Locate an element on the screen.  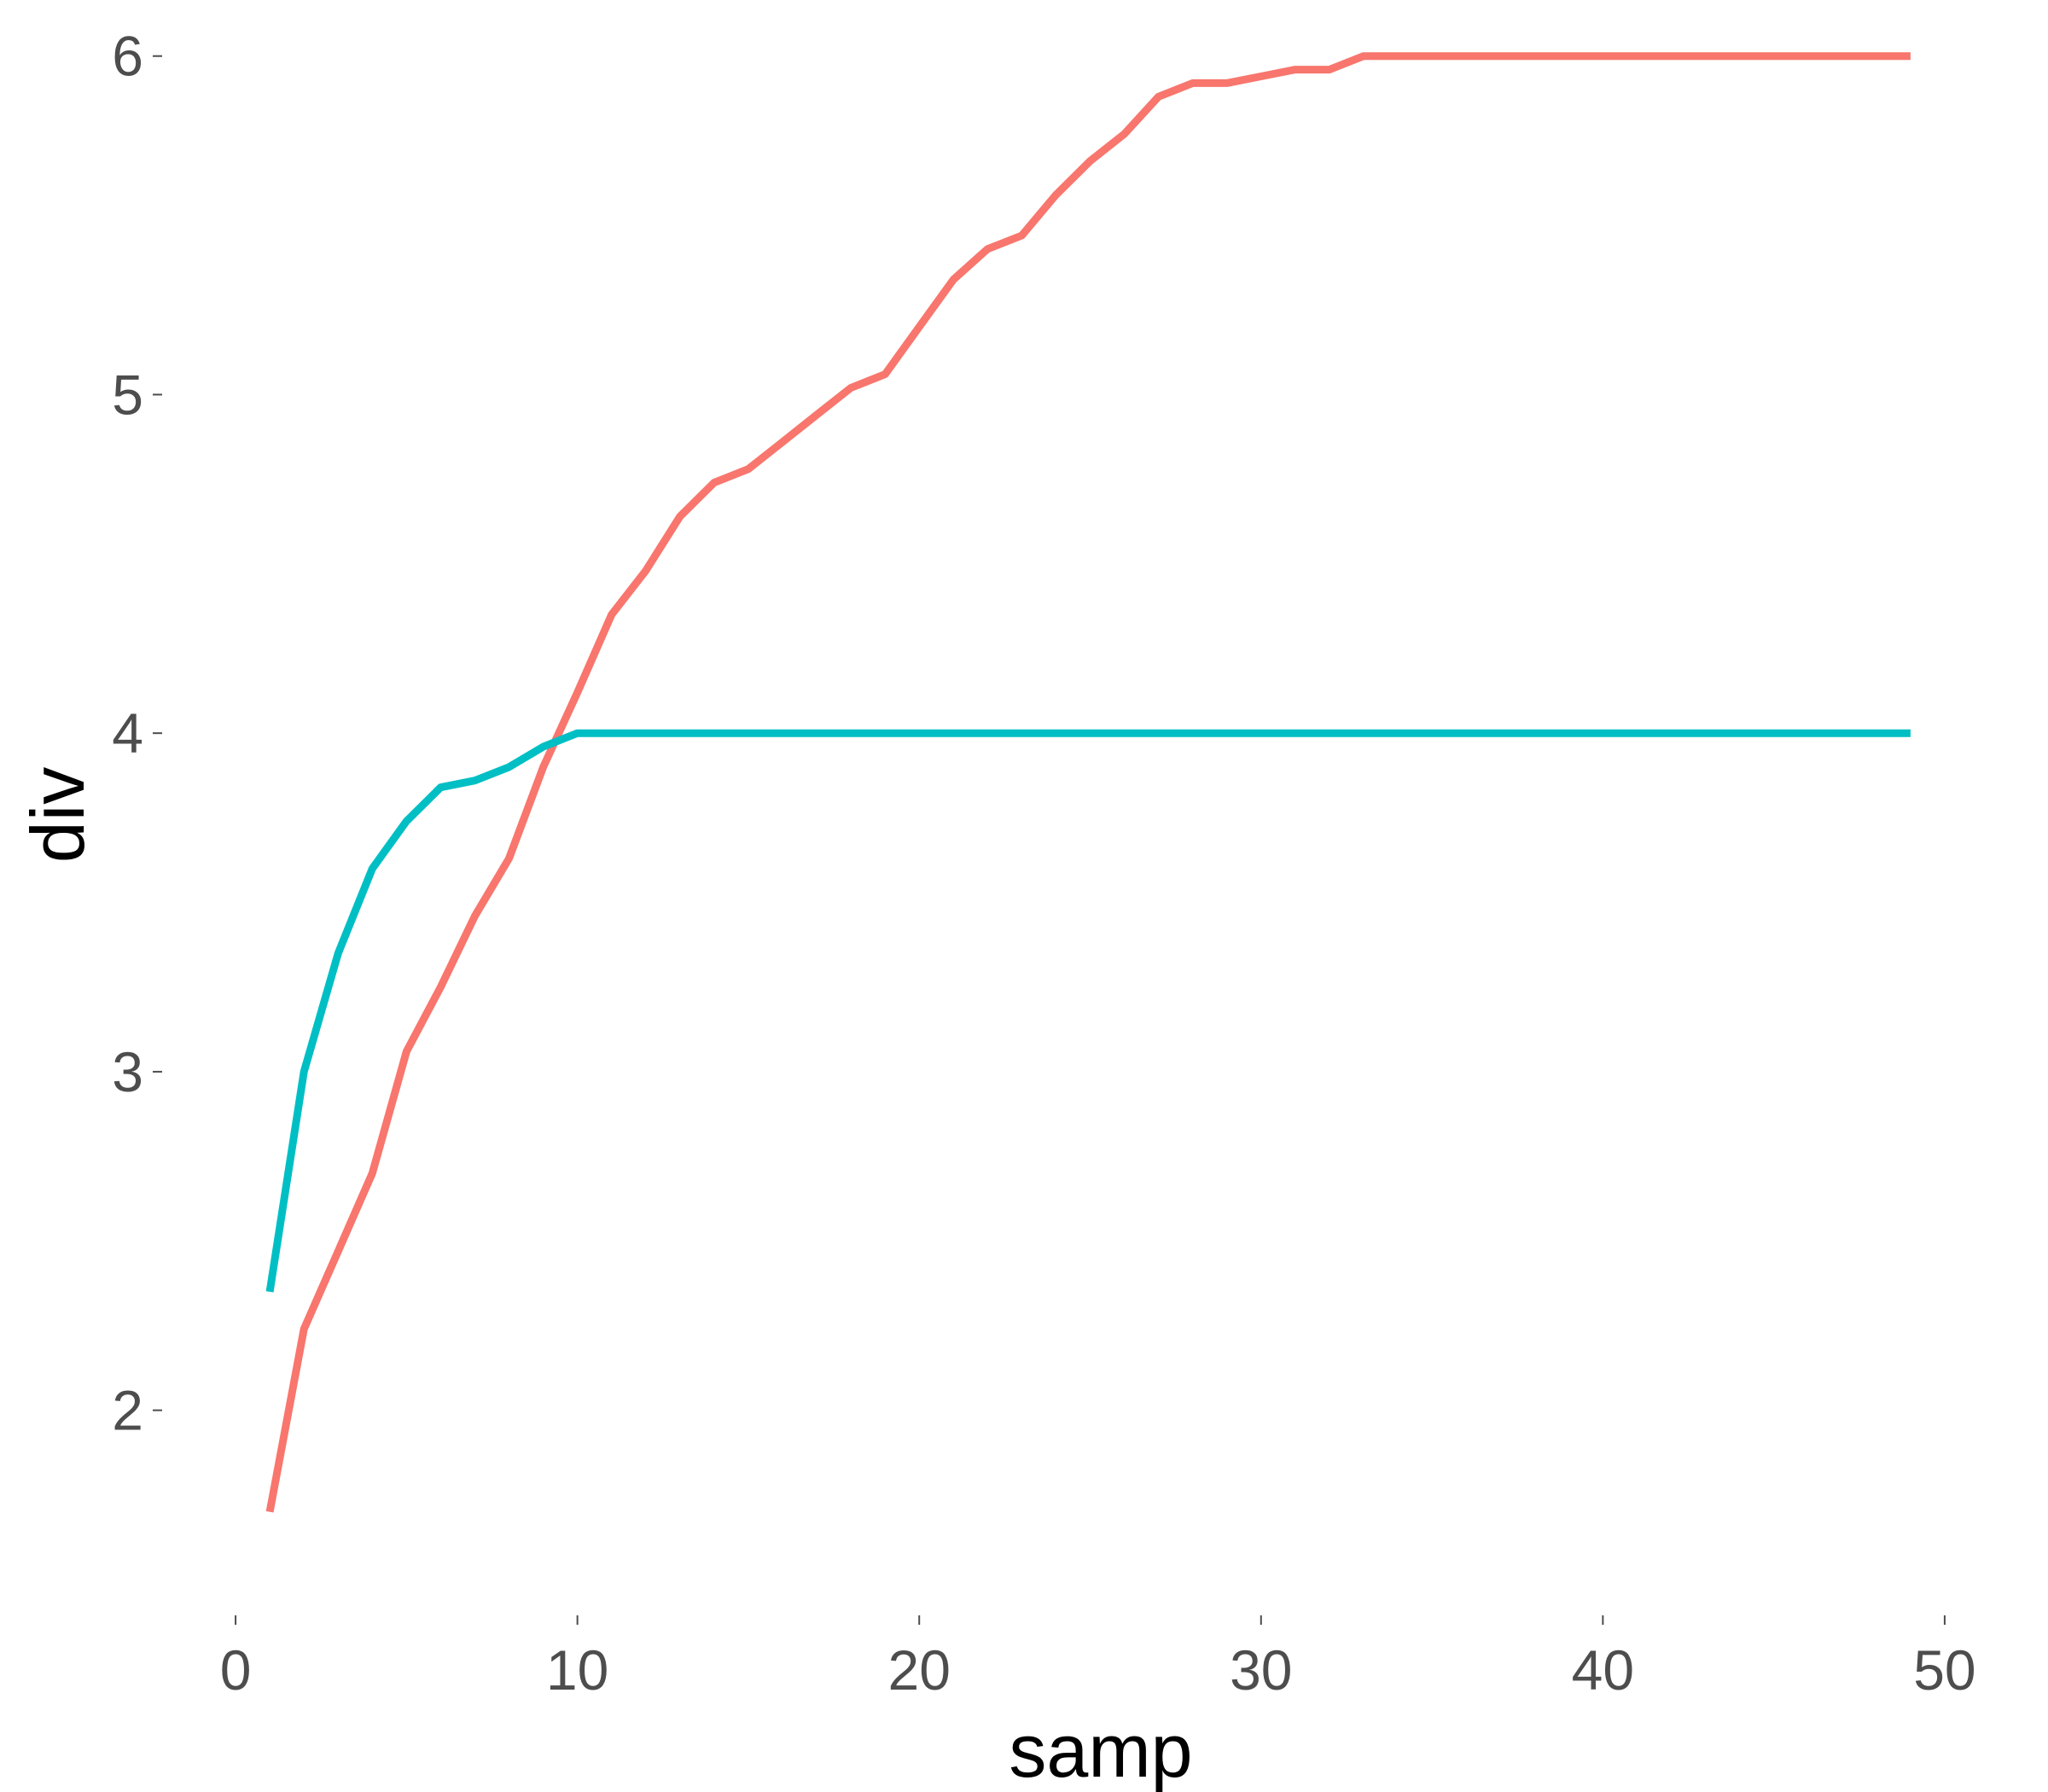
y-axis-title: div is located at coordinates (58, 815).